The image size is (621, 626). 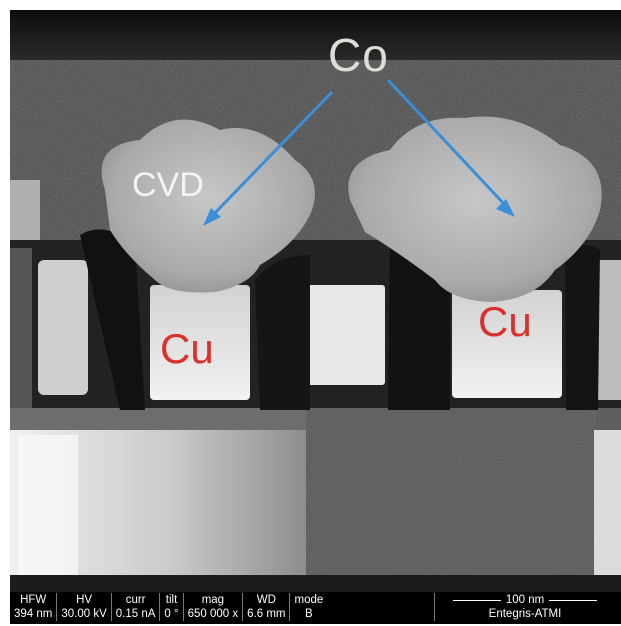 What do you see at coordinates (33, 614) in the screenshot?
I see `sem-param-value: 394 nm` at bounding box center [33, 614].